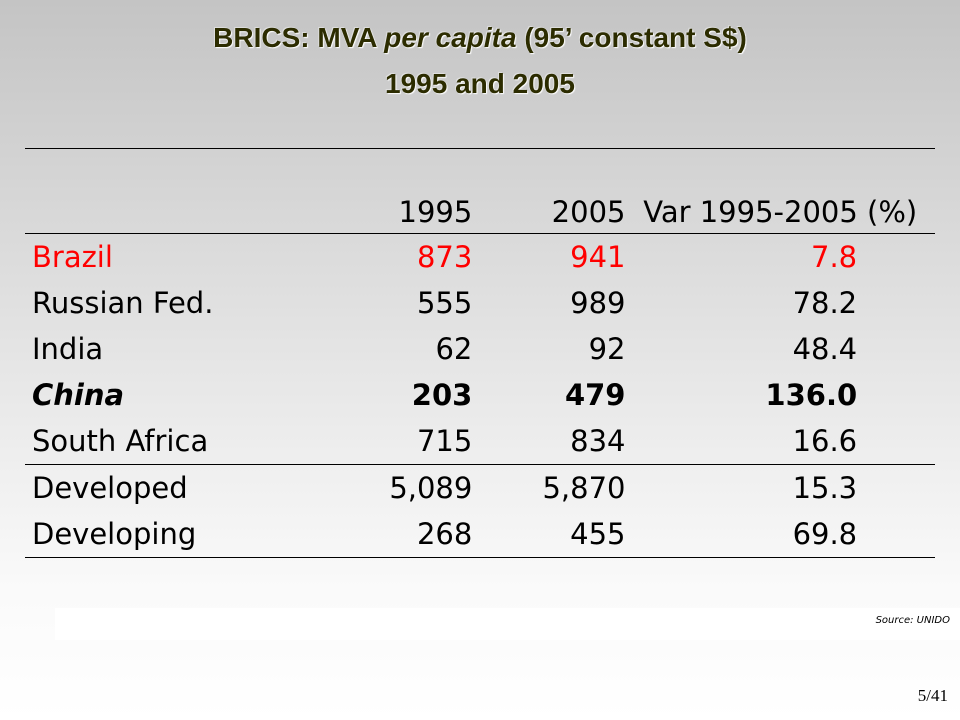 The height and width of the screenshot is (720, 960). I want to click on table-row: Developing 268 455 69.8, so click(480, 534).